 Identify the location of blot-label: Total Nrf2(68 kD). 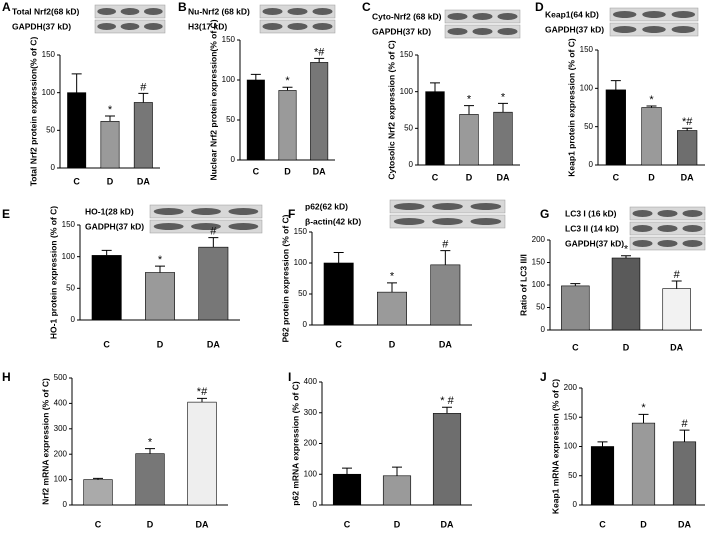
(46, 11).